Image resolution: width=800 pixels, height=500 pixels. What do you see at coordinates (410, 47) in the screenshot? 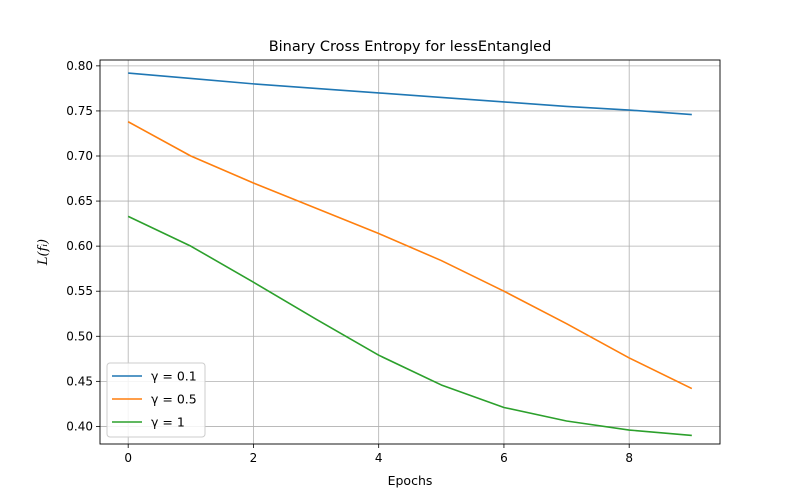
I see `chart-title: Binary Cross Entropy for lessEntangled` at bounding box center [410, 47].